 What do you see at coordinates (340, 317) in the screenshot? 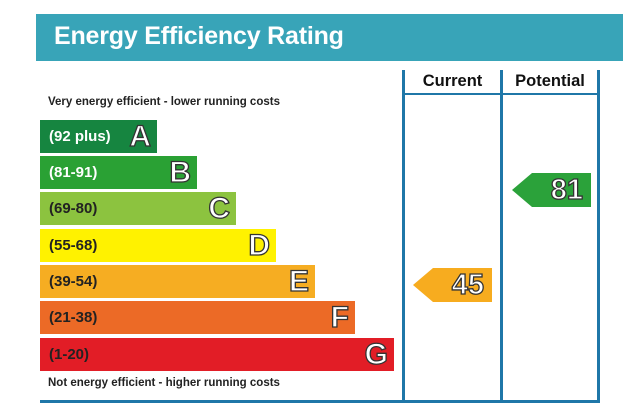
I see `band-letter: F` at bounding box center [340, 317].